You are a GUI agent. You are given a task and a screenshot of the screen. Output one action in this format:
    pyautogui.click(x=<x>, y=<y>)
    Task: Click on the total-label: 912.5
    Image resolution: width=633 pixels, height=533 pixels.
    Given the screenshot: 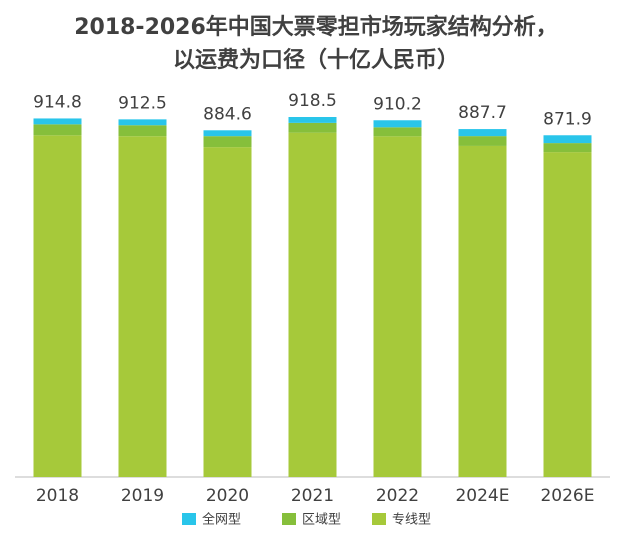 What is the action you would take?
    pyautogui.click(x=142, y=103)
    